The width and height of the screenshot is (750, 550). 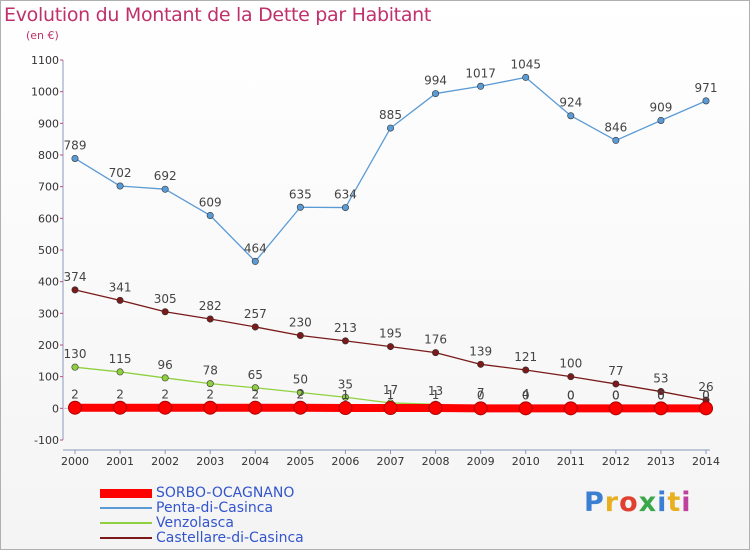 What do you see at coordinates (616, 461) in the screenshot?
I see `x-tick-label: 2012` at bounding box center [616, 461].